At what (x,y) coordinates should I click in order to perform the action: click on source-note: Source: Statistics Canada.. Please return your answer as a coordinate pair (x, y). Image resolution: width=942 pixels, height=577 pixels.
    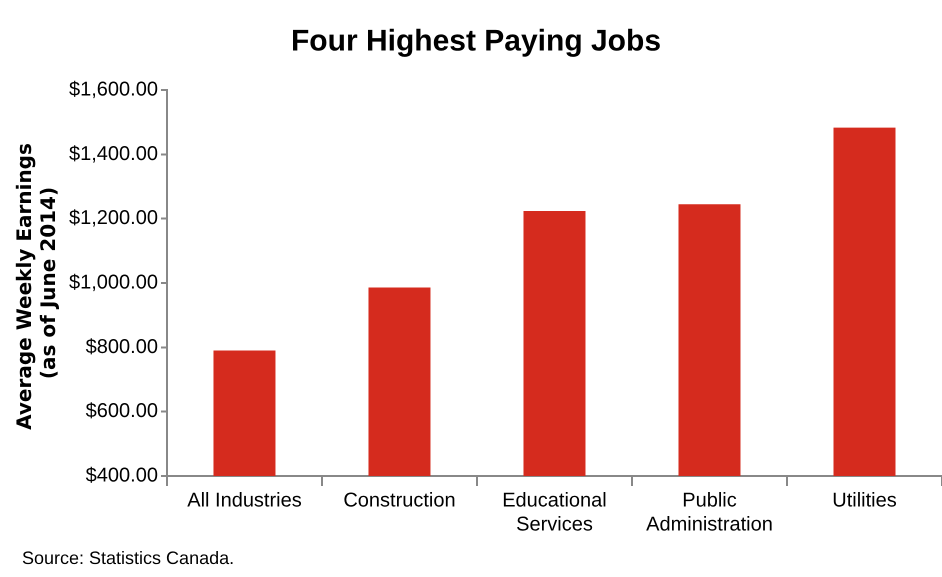
    Looking at the image, I should click on (128, 558).